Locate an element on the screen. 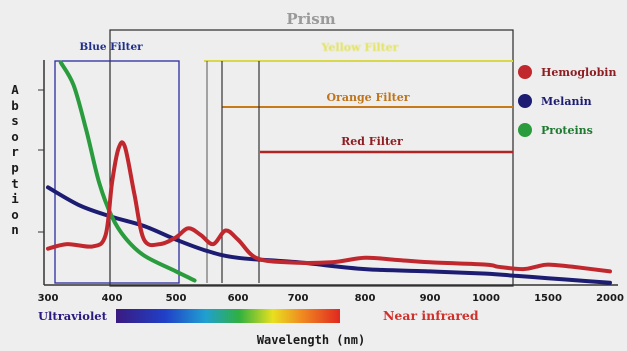 The image size is (627, 351). x-tick-label: 800 is located at coordinates (365, 298).